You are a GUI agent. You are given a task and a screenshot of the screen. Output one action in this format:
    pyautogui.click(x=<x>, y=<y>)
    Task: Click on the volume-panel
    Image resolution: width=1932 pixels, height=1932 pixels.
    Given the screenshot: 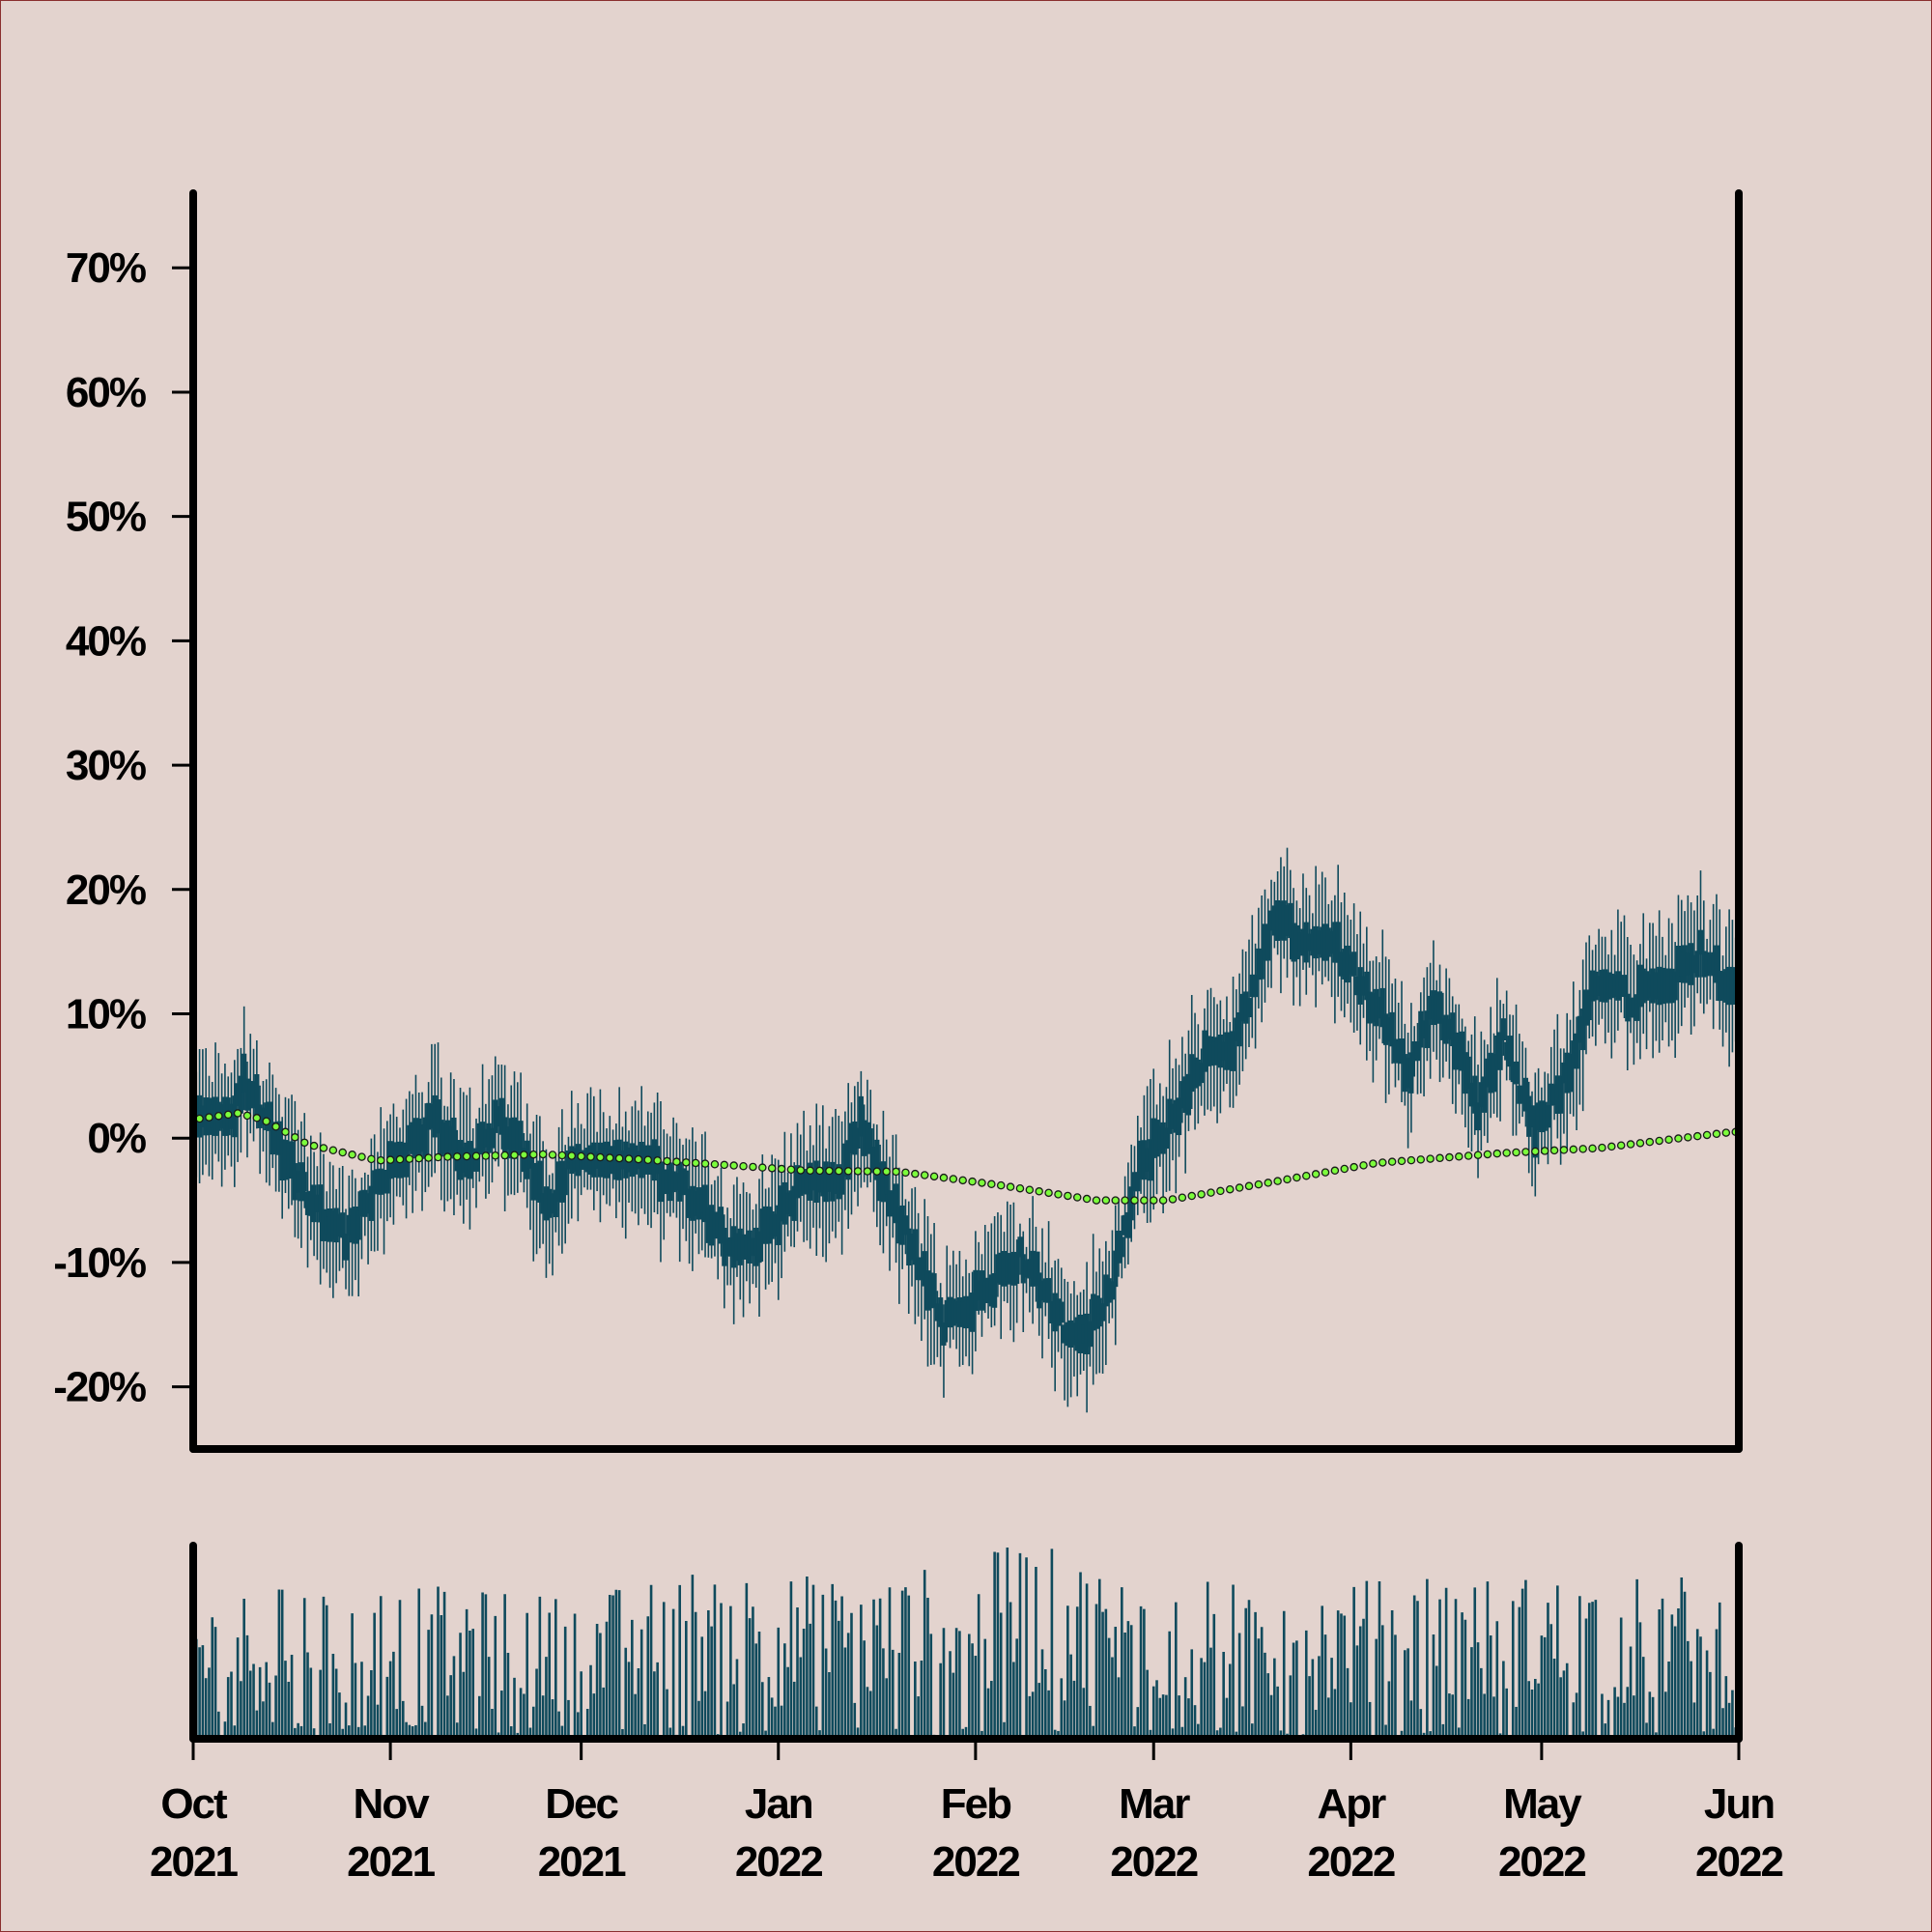 What is the action you would take?
    pyautogui.click(x=966, y=1643)
    